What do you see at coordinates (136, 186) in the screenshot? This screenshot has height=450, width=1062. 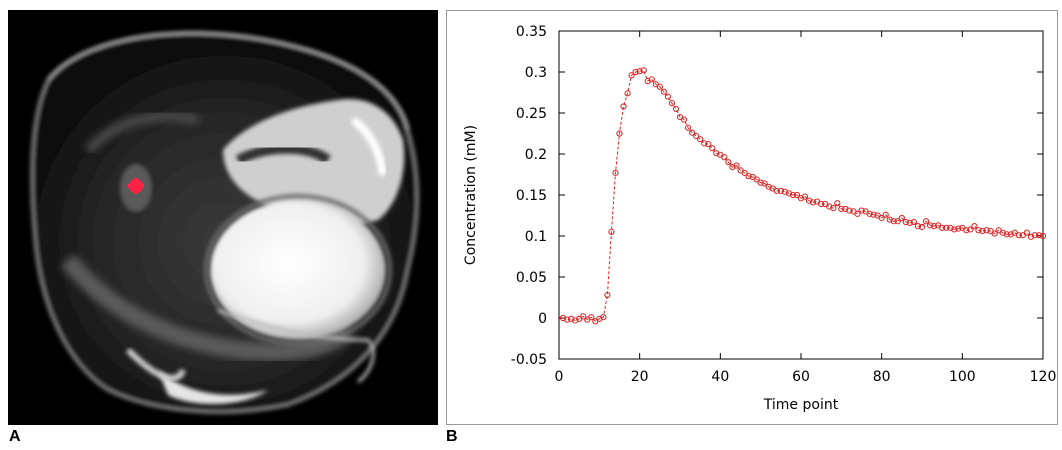 I see `roi-marker-icon` at bounding box center [136, 186].